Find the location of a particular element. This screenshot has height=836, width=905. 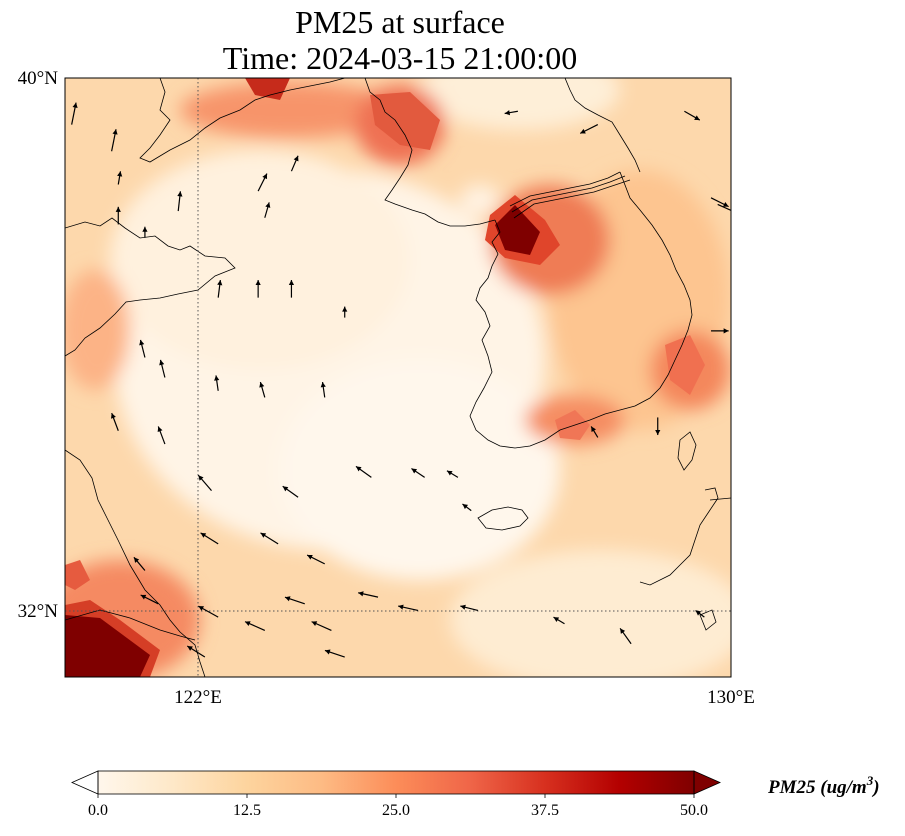

coastline-liaoning-west is located at coordinates (242, 120).